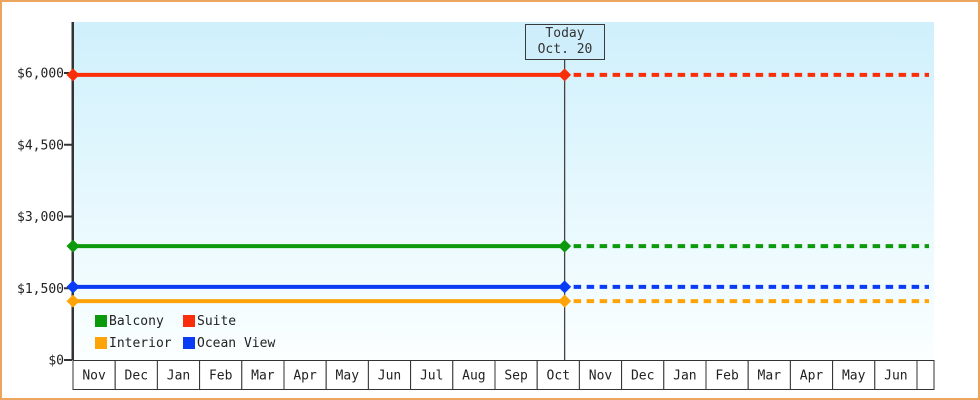 This screenshot has width=980, height=400. What do you see at coordinates (217, 321) in the screenshot?
I see `legend-label: Suite` at bounding box center [217, 321].